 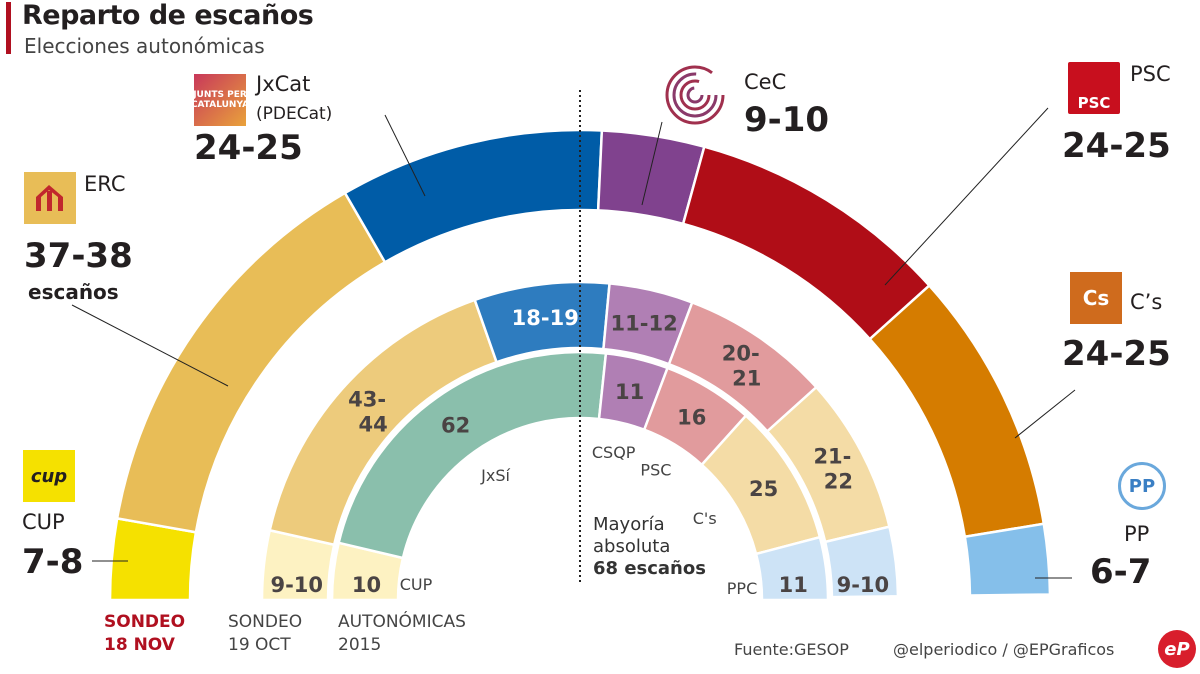 I want to click on title-accent-bar, so click(x=8, y=28).